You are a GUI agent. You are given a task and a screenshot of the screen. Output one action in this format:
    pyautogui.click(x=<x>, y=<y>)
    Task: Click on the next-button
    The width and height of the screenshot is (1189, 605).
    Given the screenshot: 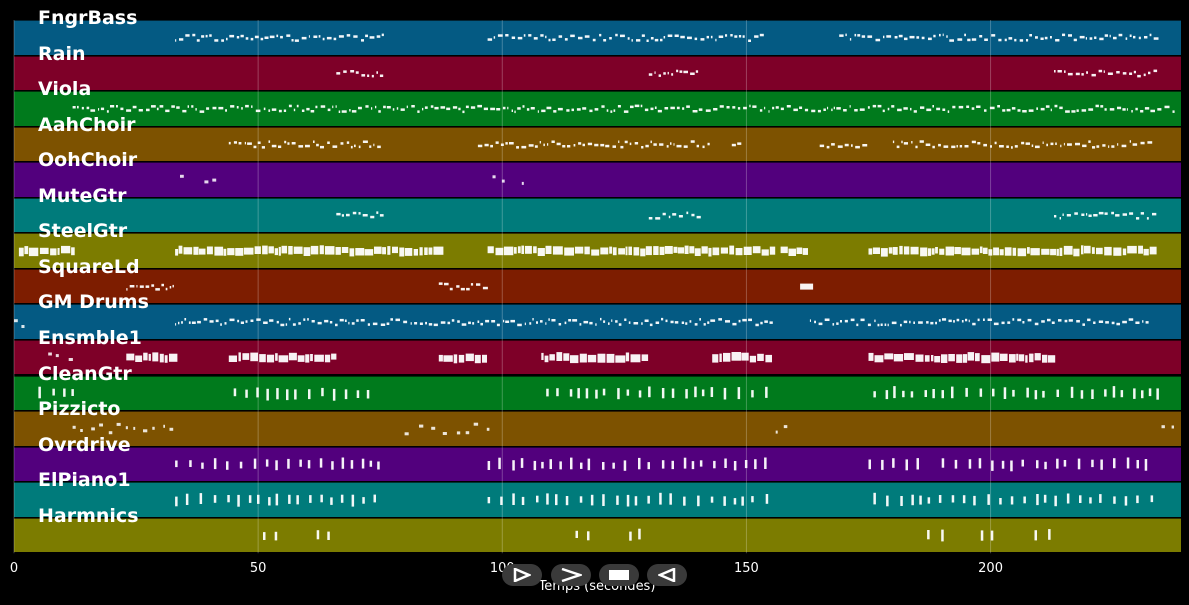 What is the action you would take?
    pyautogui.click(x=571, y=575)
    